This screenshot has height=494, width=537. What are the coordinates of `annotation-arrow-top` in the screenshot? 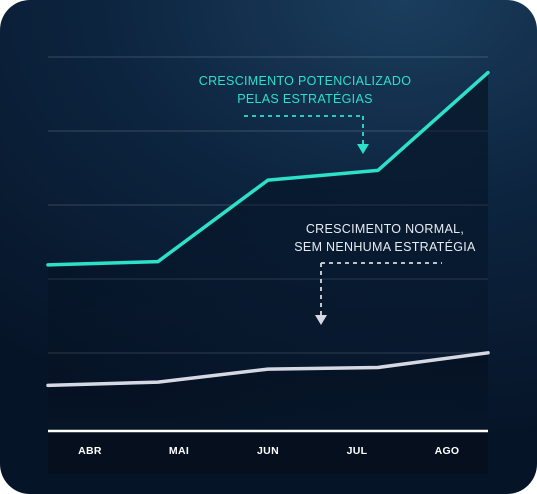 It's located at (306, 134).